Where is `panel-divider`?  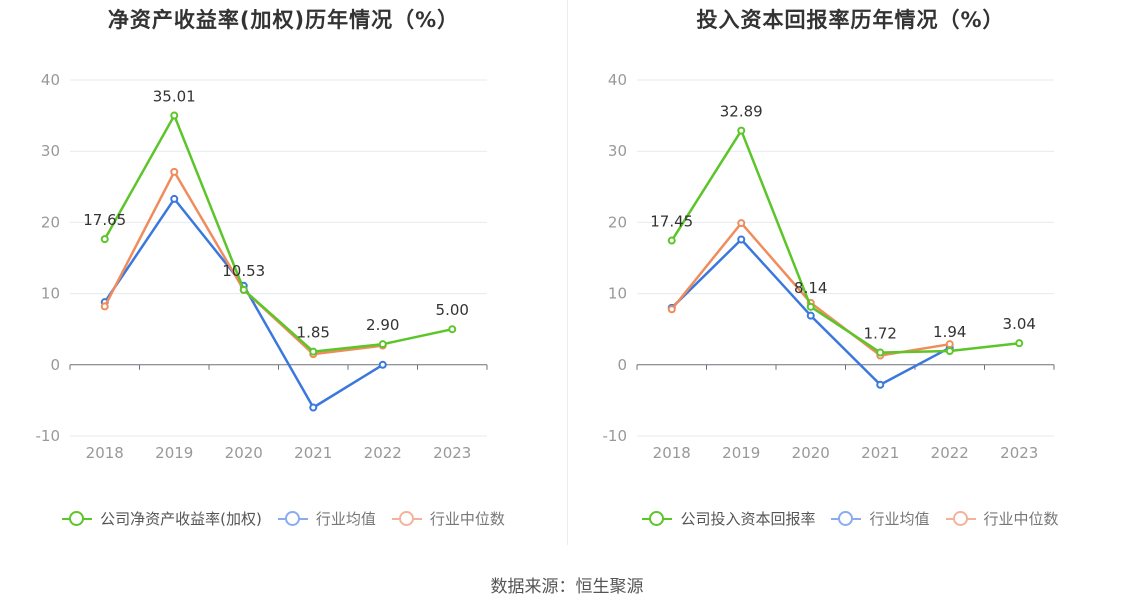
panel-divider is located at coordinates (567, 272).